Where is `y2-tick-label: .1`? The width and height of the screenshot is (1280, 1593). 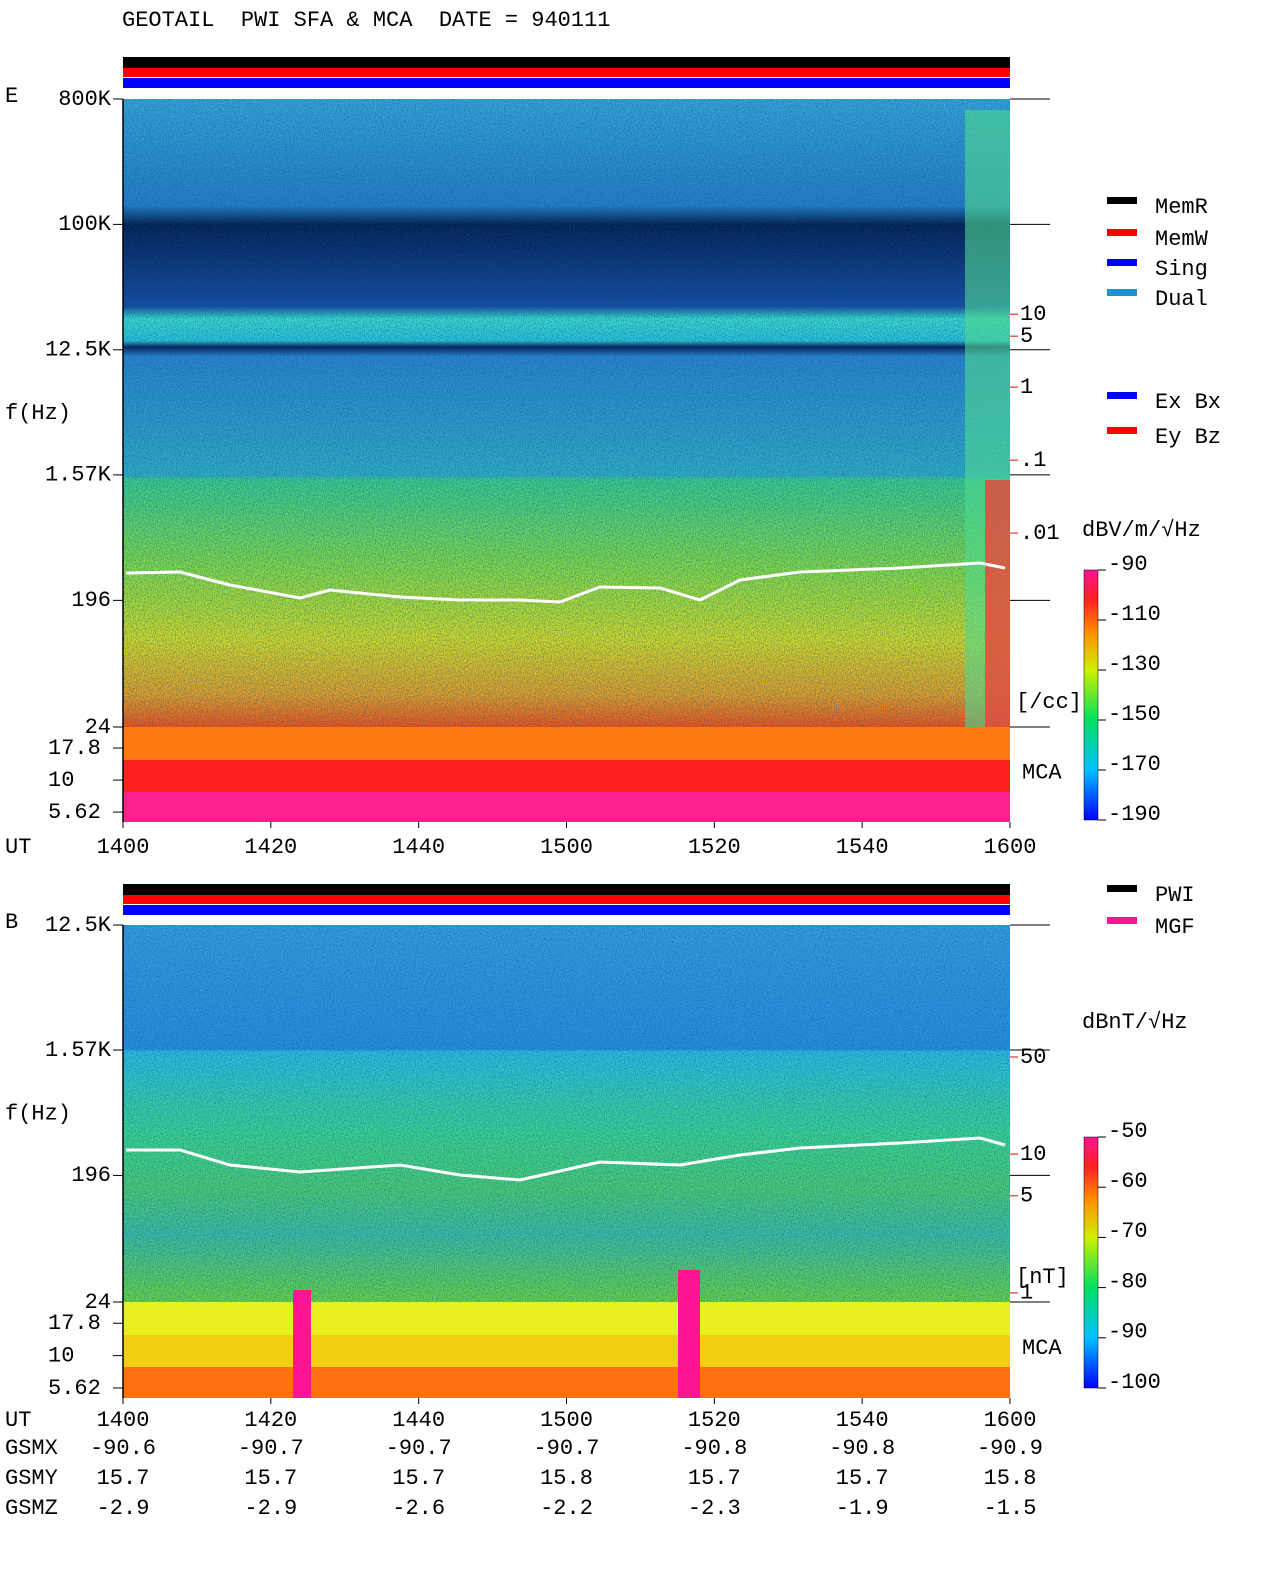 y2-tick-label: .1 is located at coordinates (1033, 460).